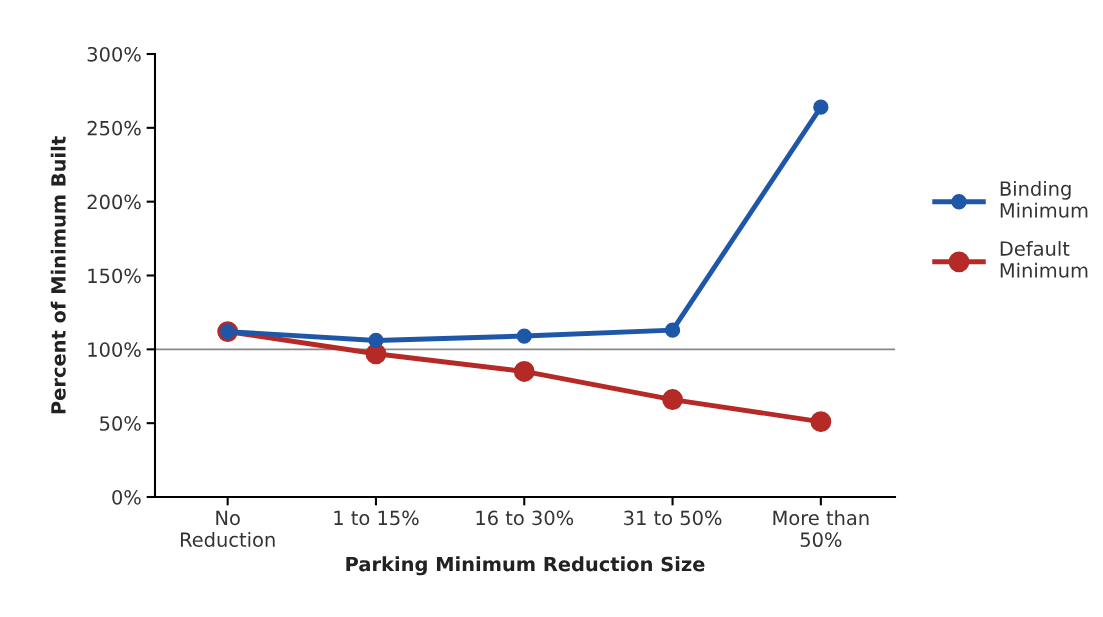 The width and height of the screenshot is (1103, 617). I want to click on x-axis-title: Parking Minimum Reduction Size, so click(525, 566).